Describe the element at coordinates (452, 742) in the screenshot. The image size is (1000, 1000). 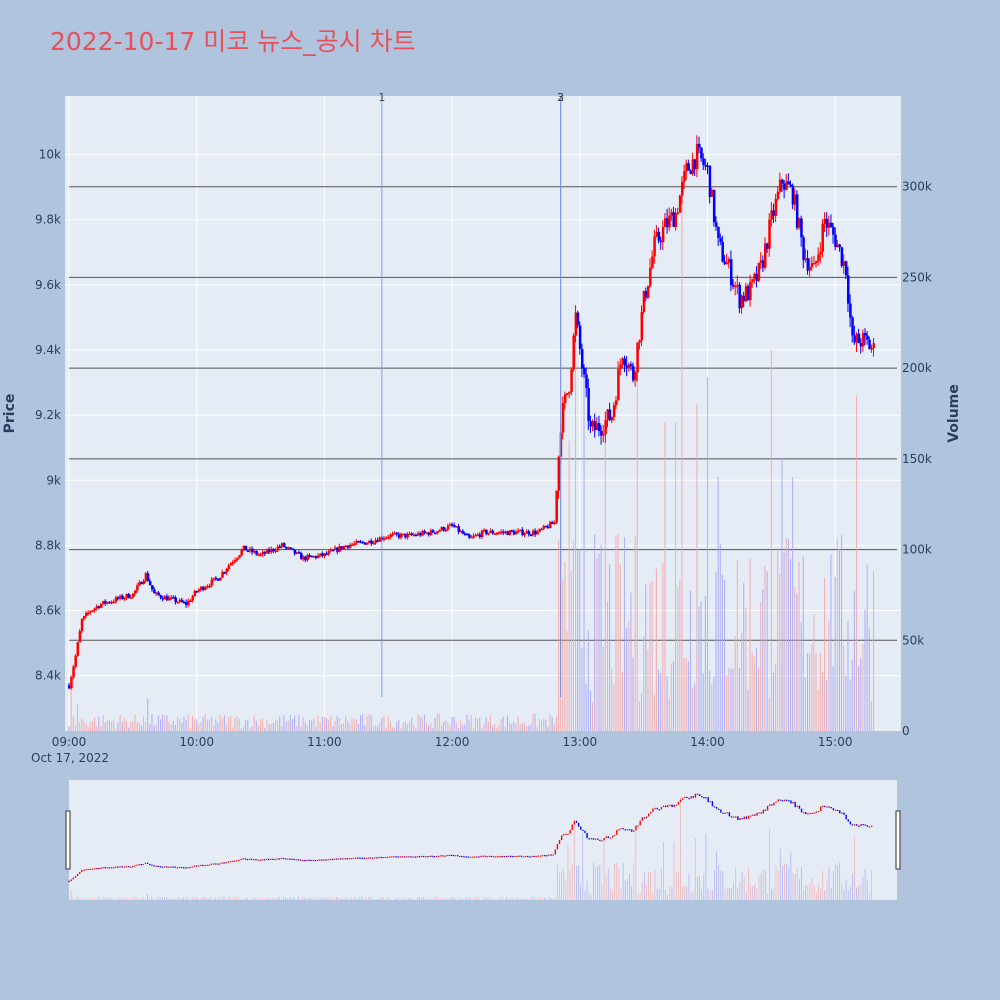
I see `time-tick-label: 12:00` at that location.